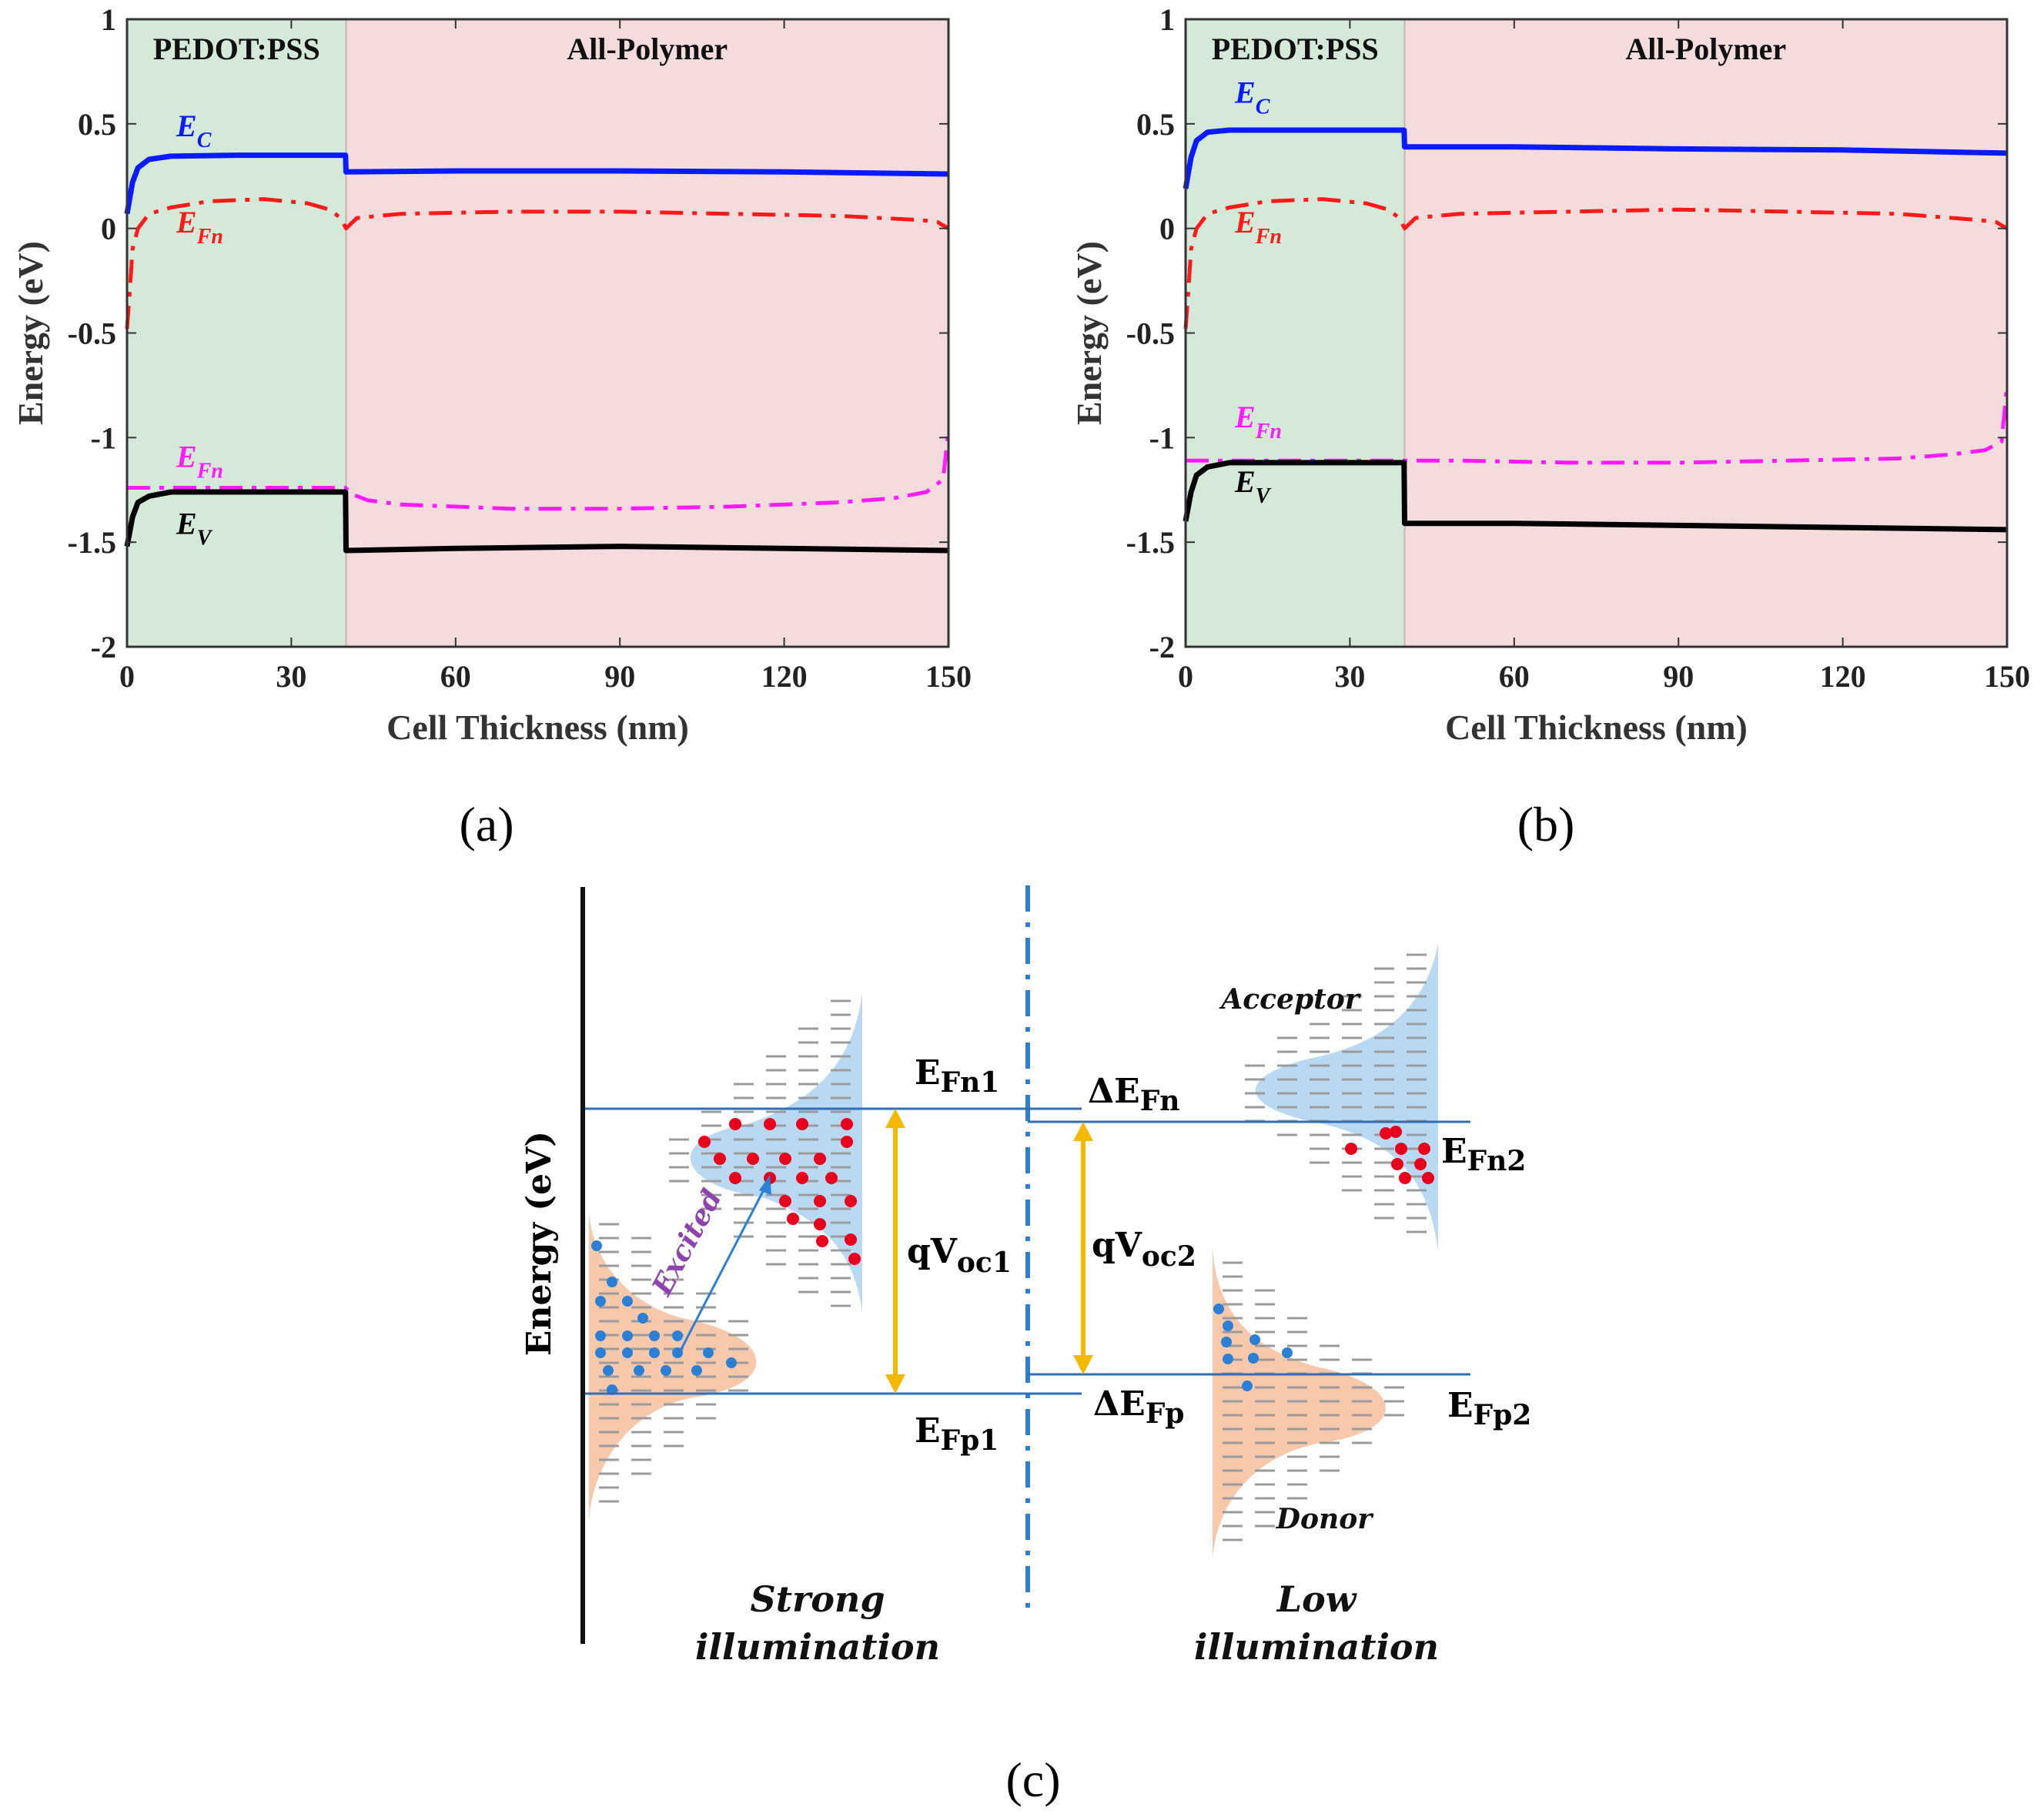  What do you see at coordinates (30, 333) in the screenshot?
I see `y-axis-label: Energy (eV)` at bounding box center [30, 333].